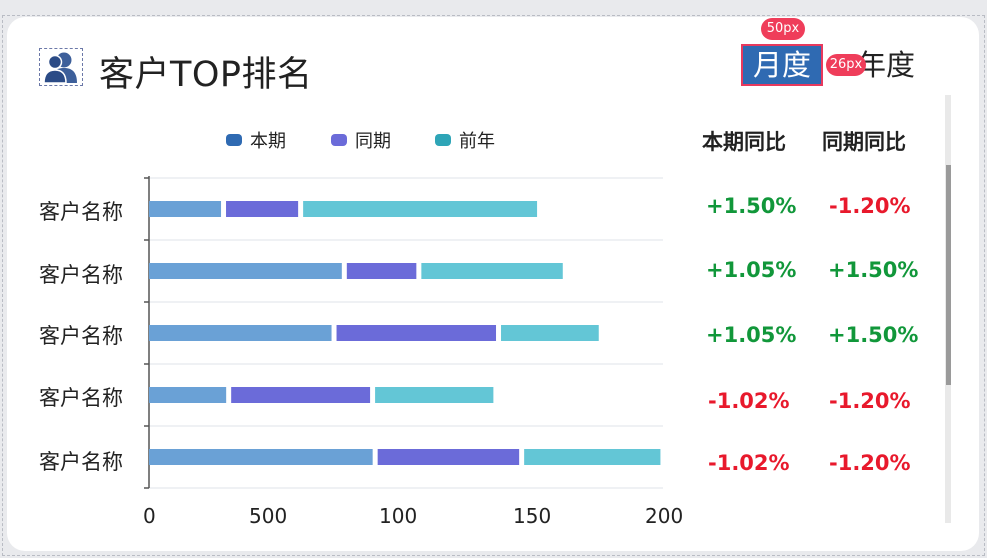 This screenshot has width=987, height=558. I want to click on legend-label-same-period: 同期, so click(373, 141).